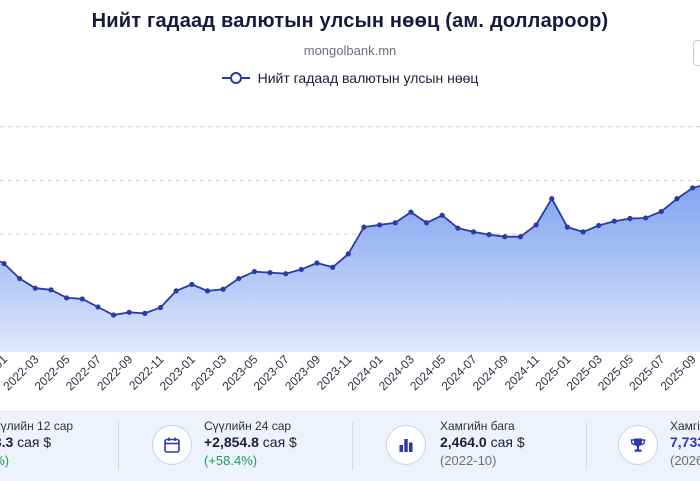  I want to click on side-panel-toggle, so click(696, 53).